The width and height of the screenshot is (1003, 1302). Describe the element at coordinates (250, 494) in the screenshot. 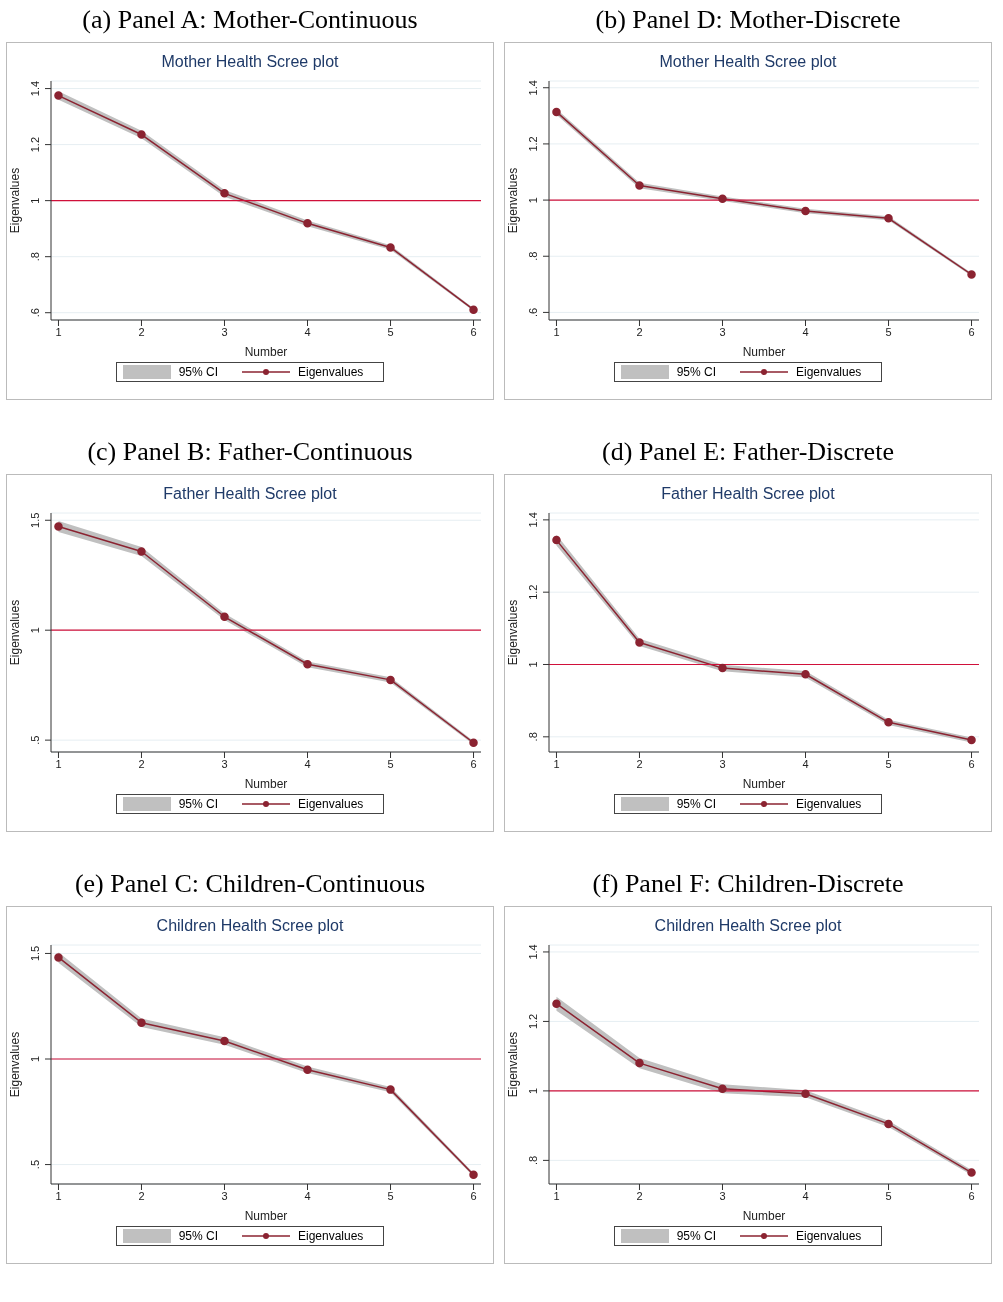

I see `chart-subtitle: Father Health Scree plot` at that location.